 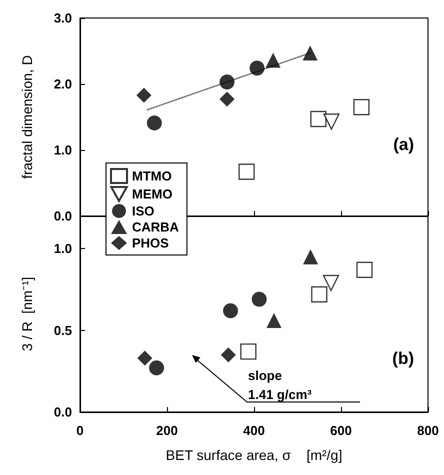 I want to click on legend-label: MEMO, so click(x=152, y=194).